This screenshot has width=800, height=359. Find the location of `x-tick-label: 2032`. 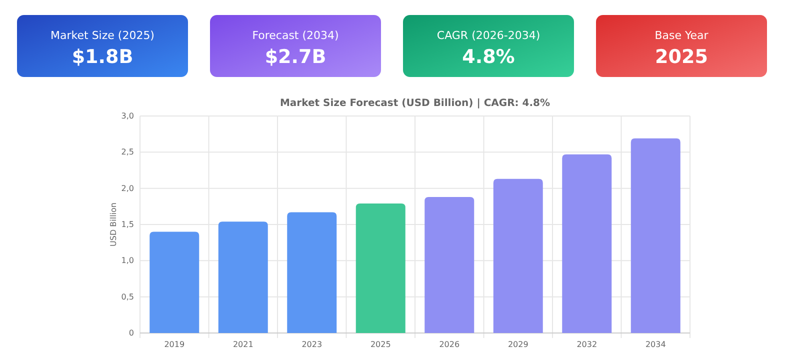

x-tick-label: 2032 is located at coordinates (587, 344).